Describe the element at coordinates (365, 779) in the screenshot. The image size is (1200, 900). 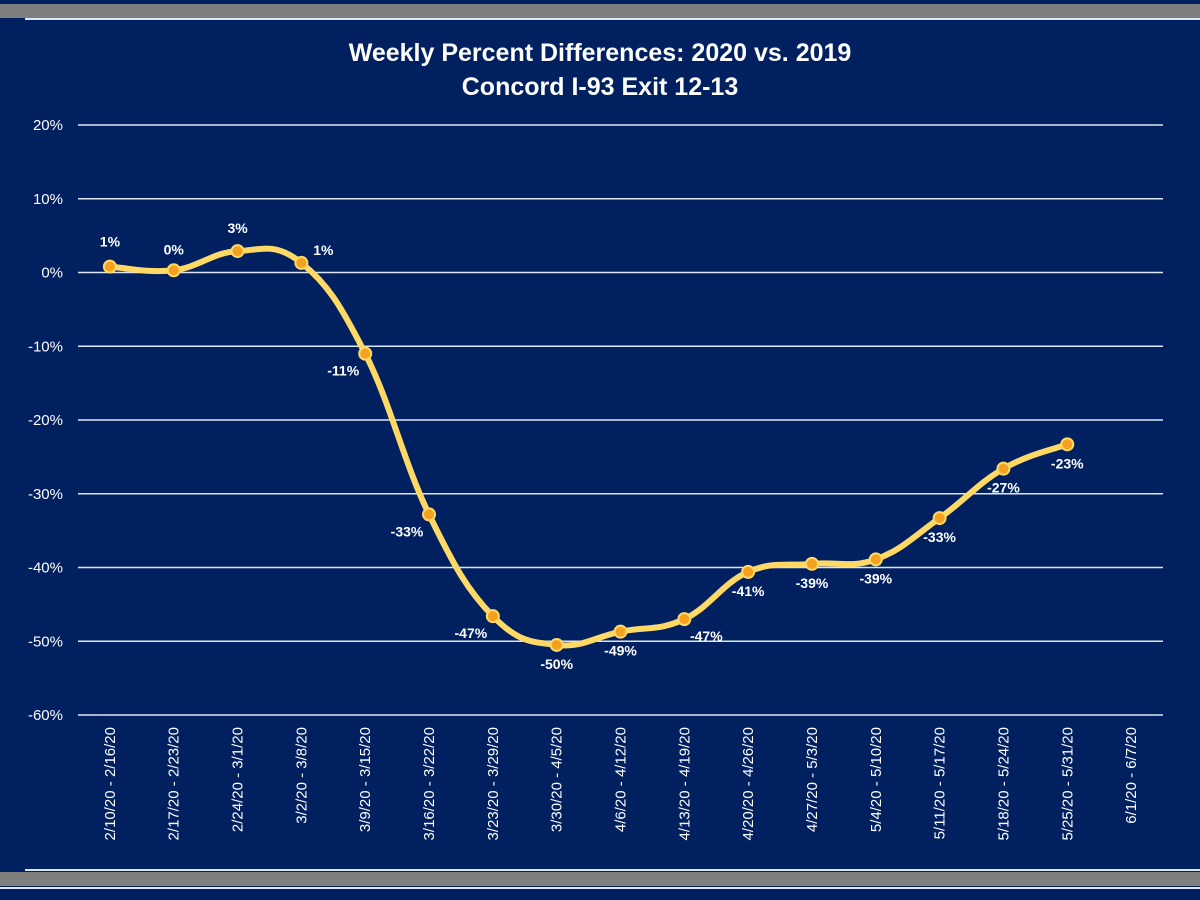
I see `x-tick-label: 3/9/20 - 3/15/20` at that location.